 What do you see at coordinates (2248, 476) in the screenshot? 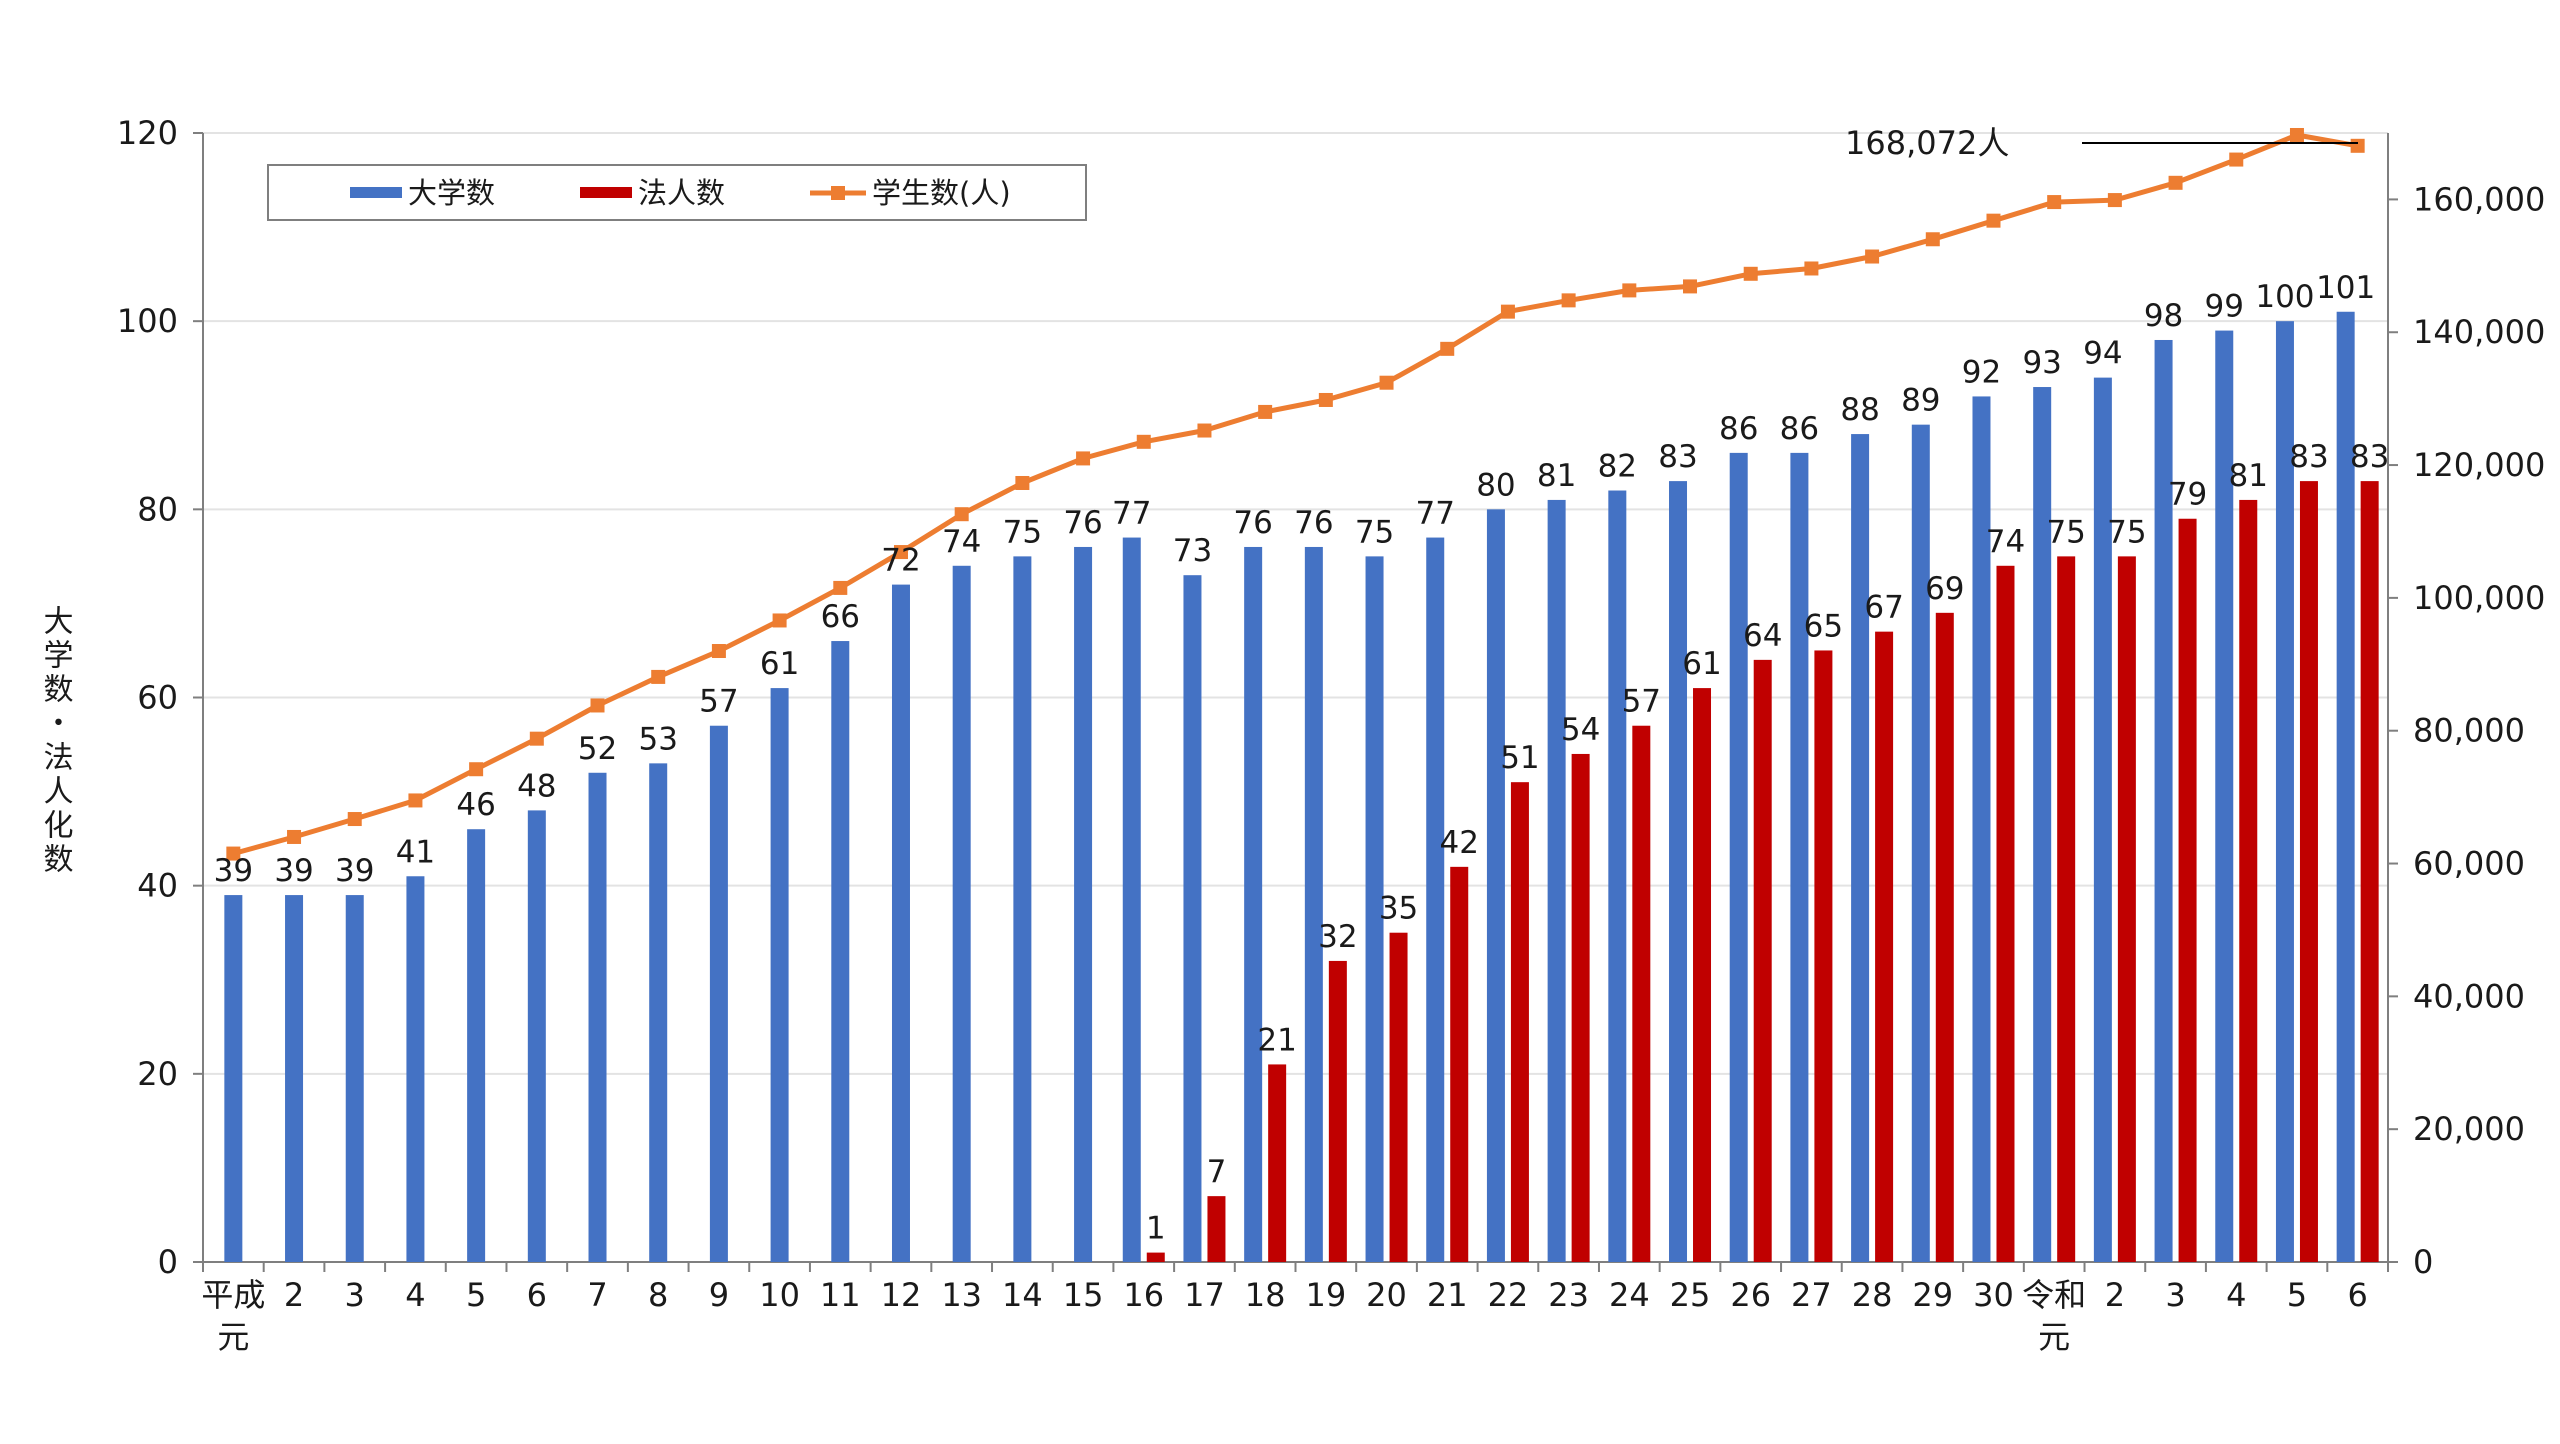
I see `data-label-corporations: 81` at bounding box center [2248, 476].